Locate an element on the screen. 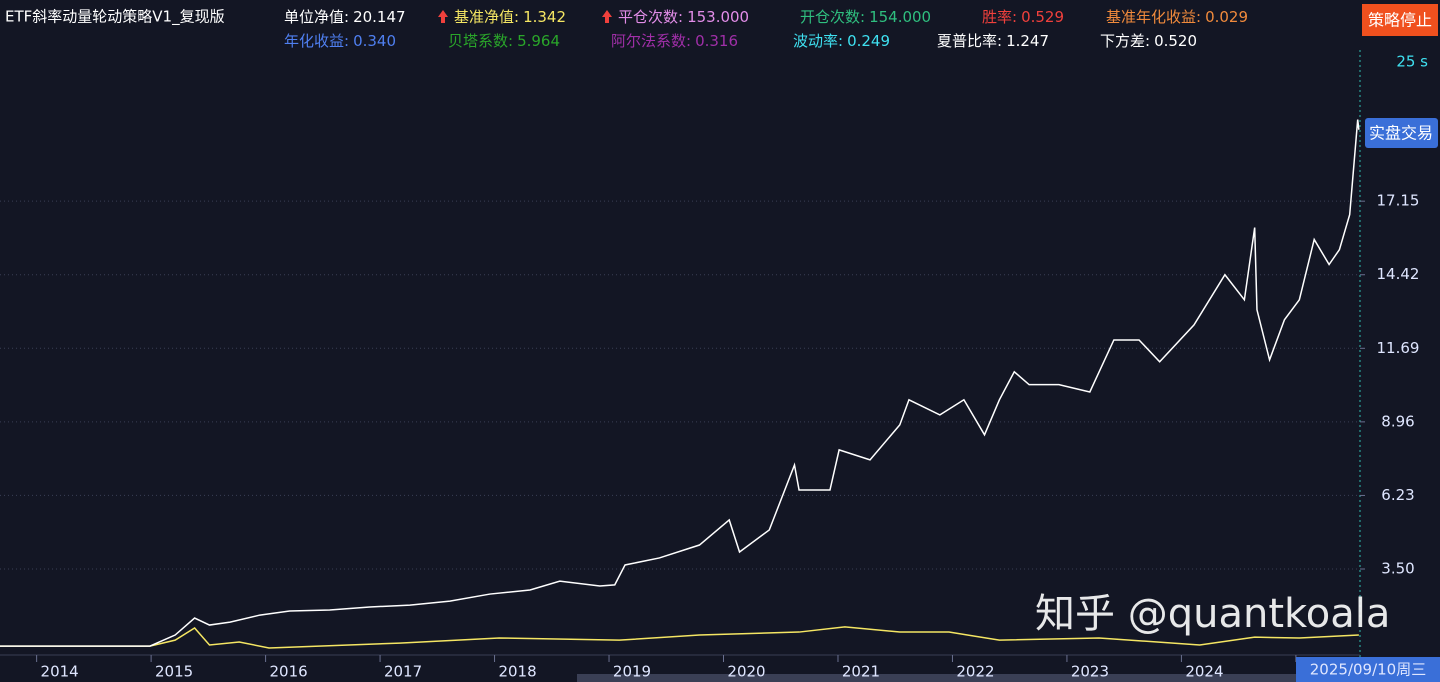 Image resolution: width=1440 pixels, height=682 pixels. stat-value: 153.000 is located at coordinates (718, 17).